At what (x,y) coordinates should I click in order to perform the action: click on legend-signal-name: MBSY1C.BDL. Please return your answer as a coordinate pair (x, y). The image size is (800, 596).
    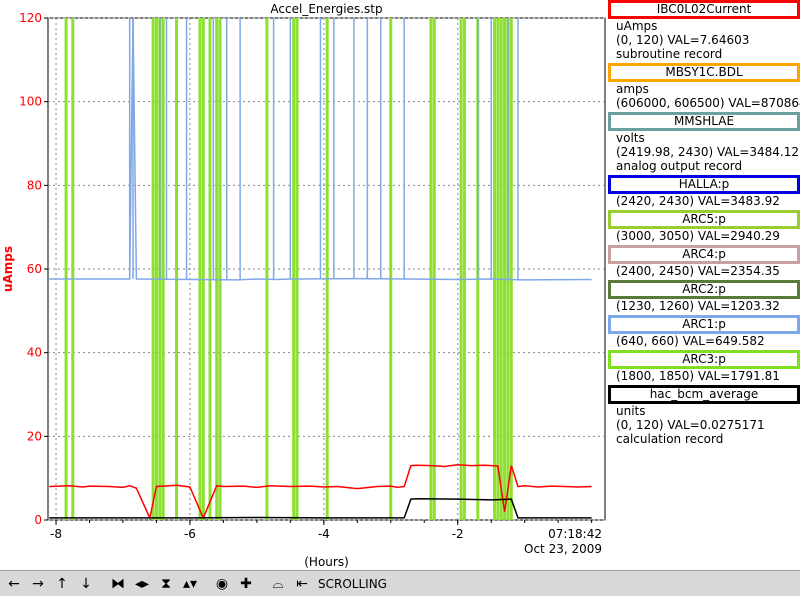
    Looking at the image, I should click on (704, 72).